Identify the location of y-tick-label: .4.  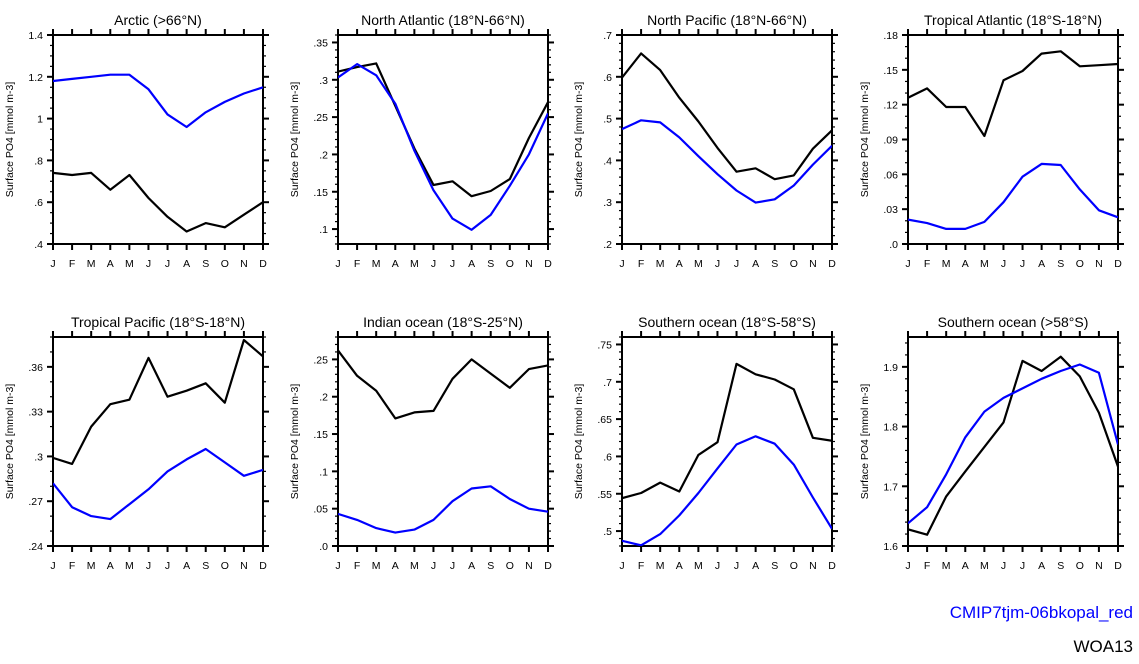
(607, 161).